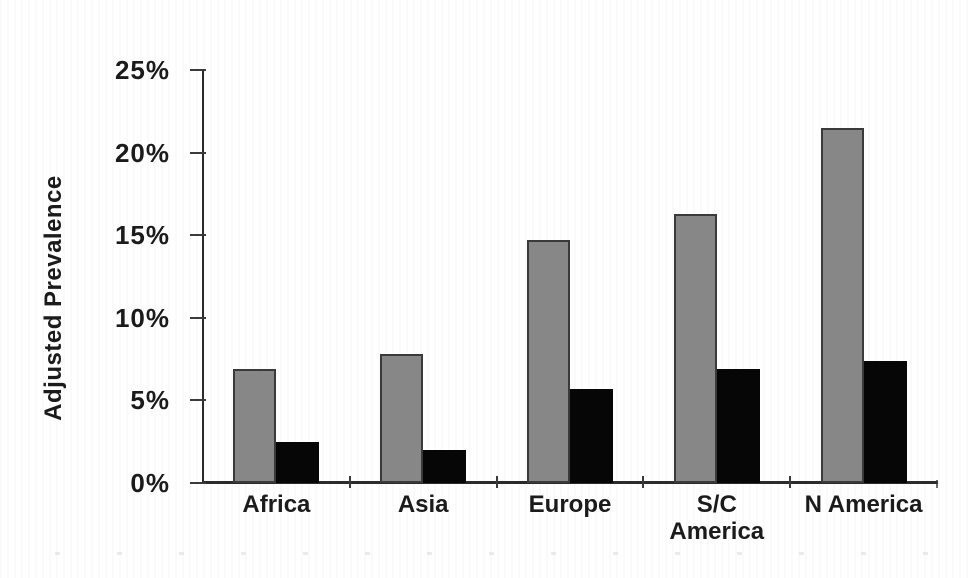 Image resolution: width=970 pixels, height=578 pixels. Describe the element at coordinates (717, 518) in the screenshot. I see `x-category-label-3: S/C America` at that location.